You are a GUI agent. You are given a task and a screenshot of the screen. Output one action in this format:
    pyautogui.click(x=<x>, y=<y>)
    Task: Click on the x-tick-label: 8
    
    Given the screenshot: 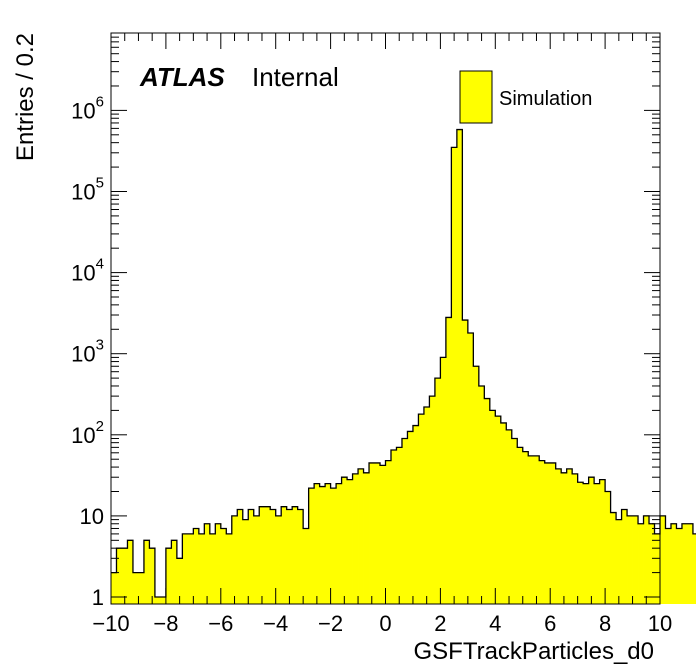 What is the action you would take?
    pyautogui.click(x=605, y=623)
    